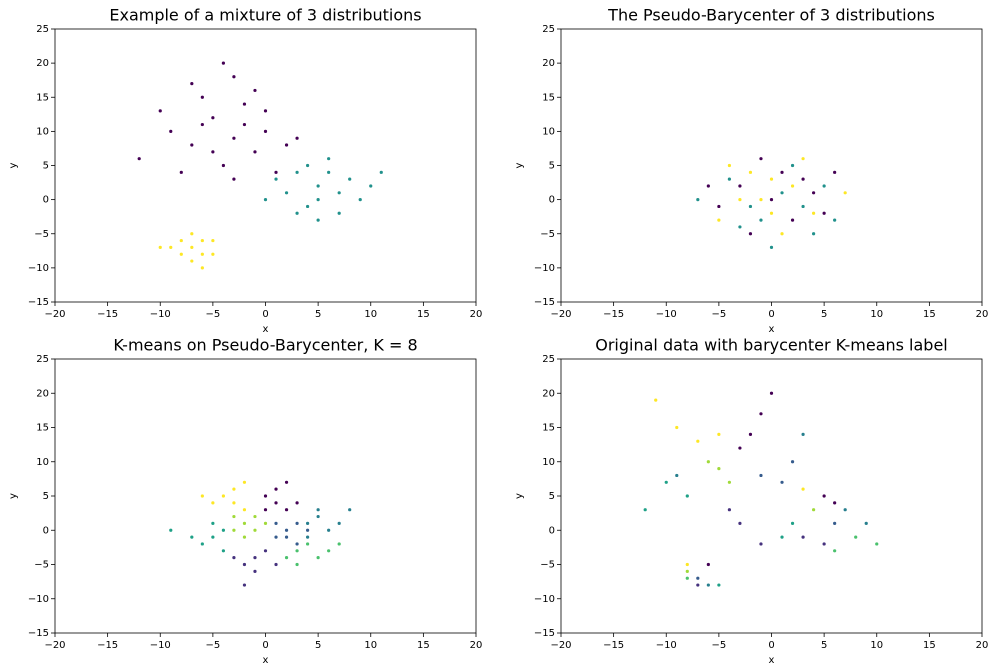  I want to click on x-tick-label: −5, so click(719, 314).